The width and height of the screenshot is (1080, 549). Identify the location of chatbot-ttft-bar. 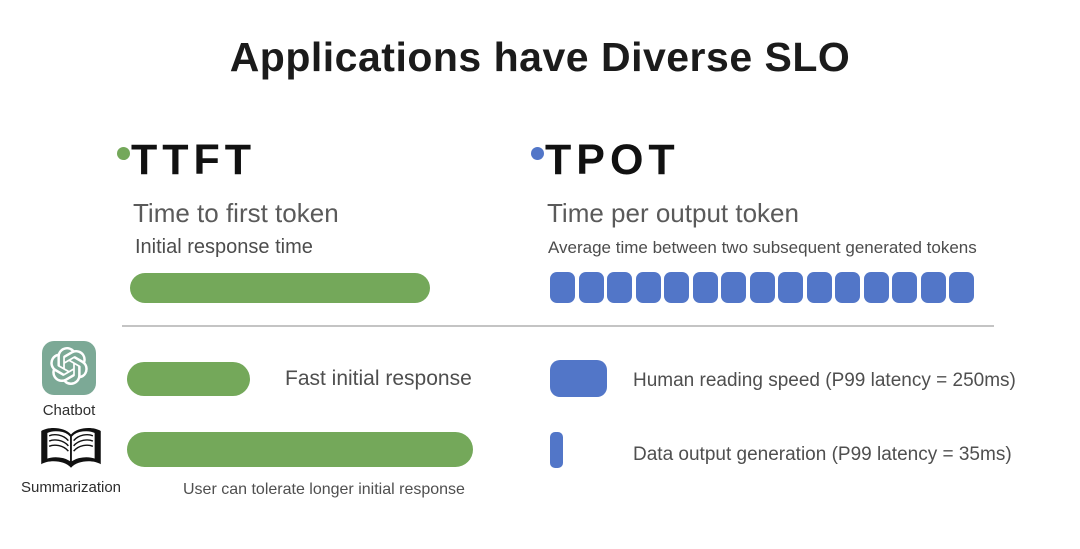
(188, 379).